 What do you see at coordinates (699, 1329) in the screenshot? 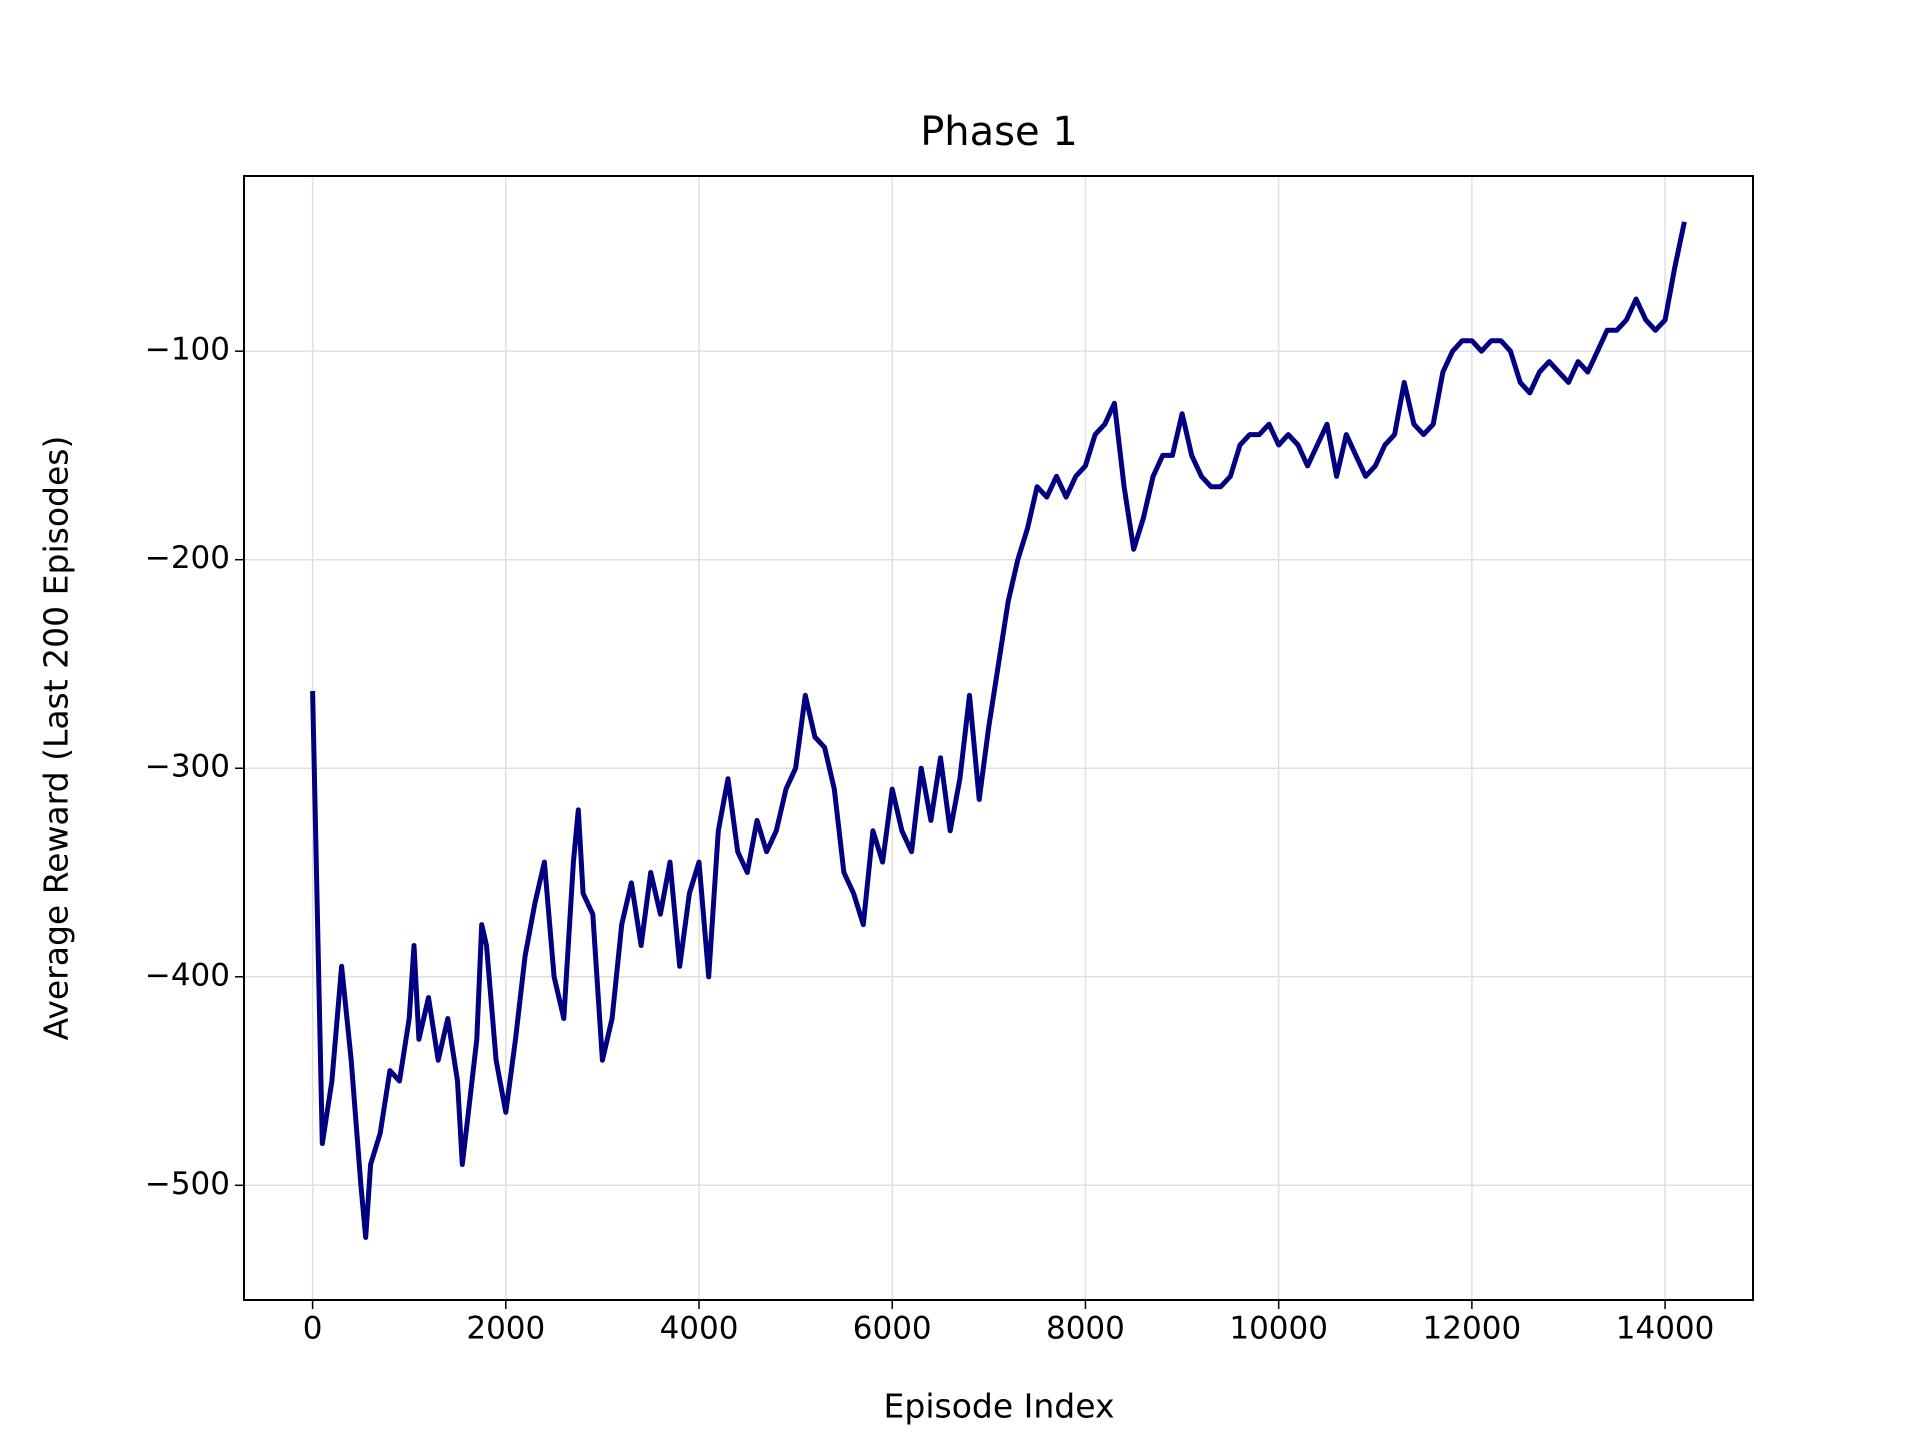
I see `x-tick-label: 4000` at bounding box center [699, 1329].